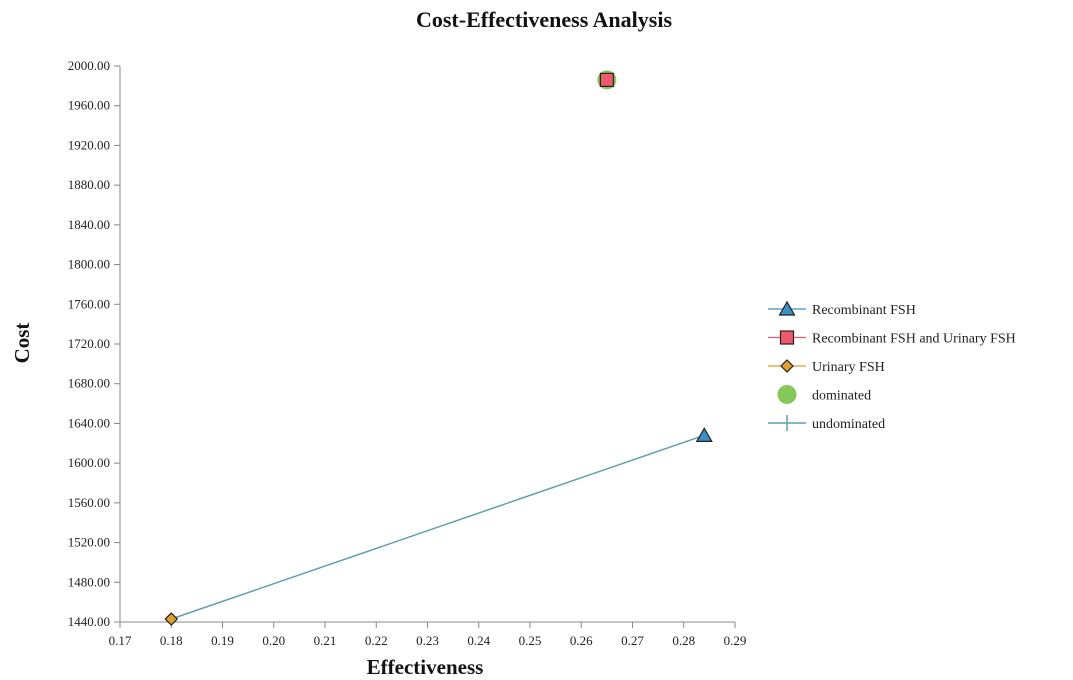 The width and height of the screenshot is (1073, 680). I want to click on legend-label: Urinary FSH, so click(848, 367).